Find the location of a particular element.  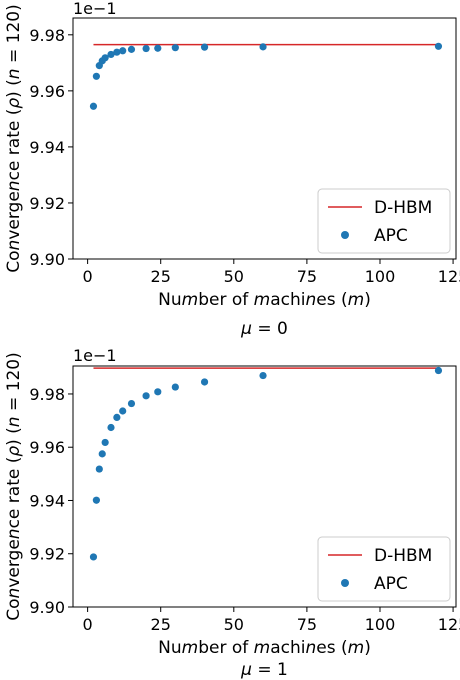

chart-marks is located at coordinates (266, 76).